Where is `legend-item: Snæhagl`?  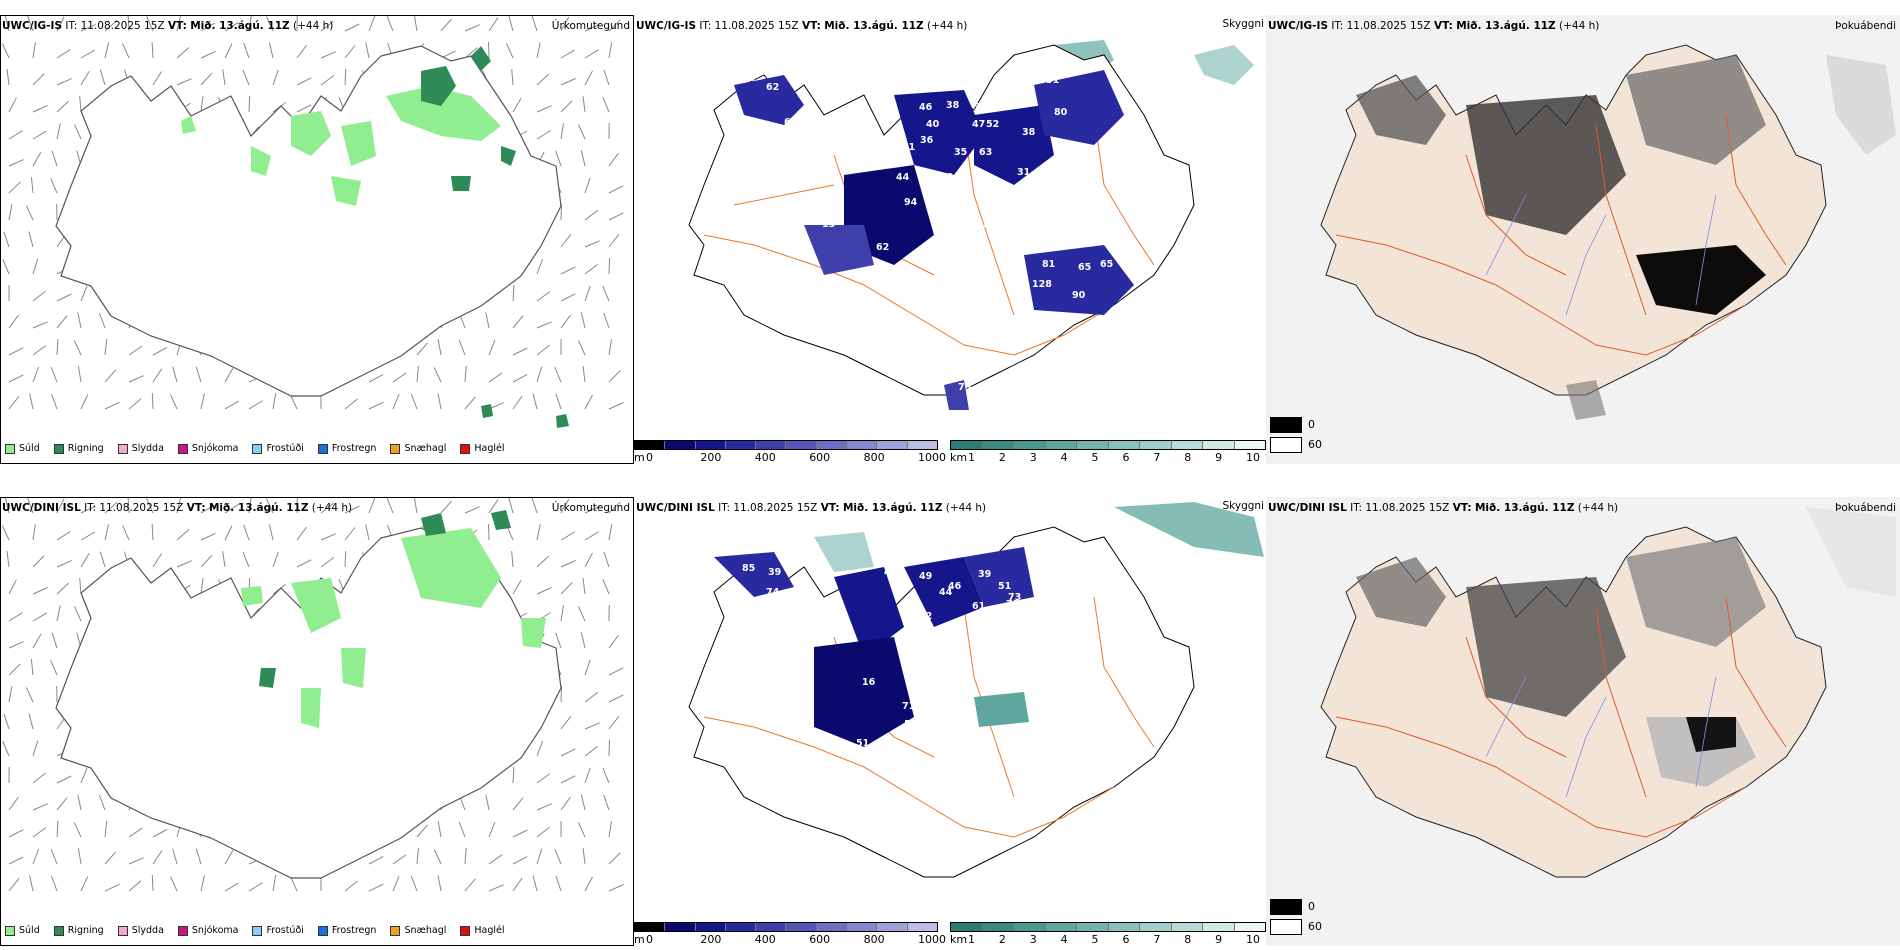 legend-item: Snæhagl is located at coordinates (418, 448).